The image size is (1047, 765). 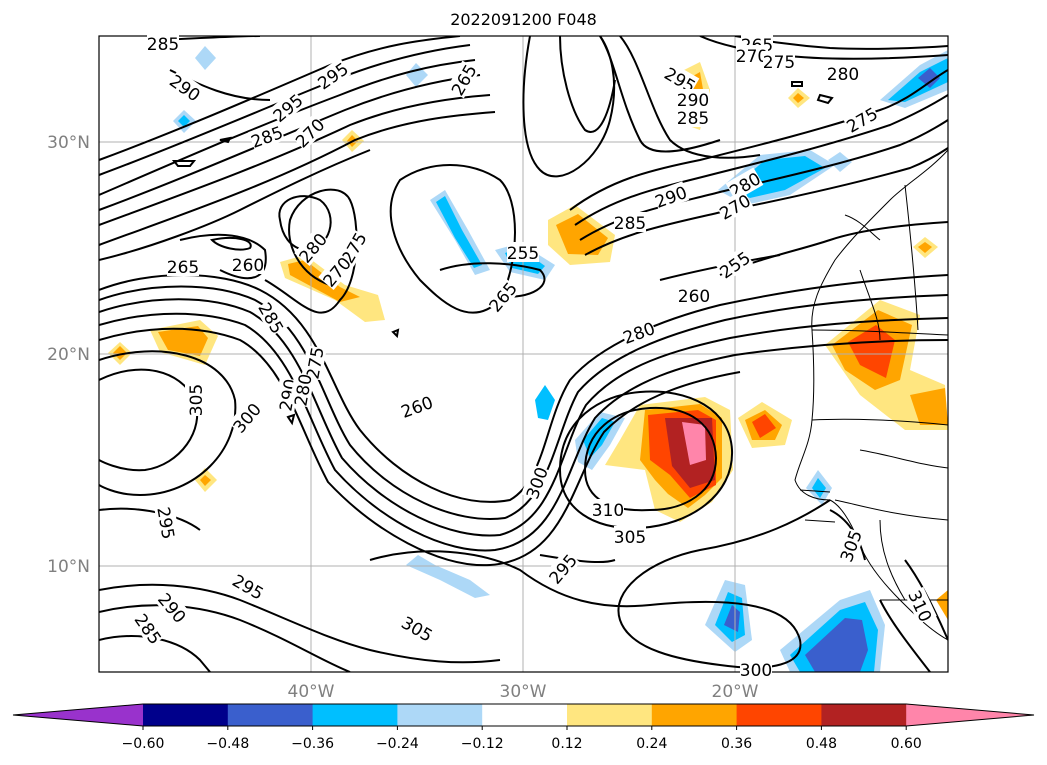 I want to click on colorbar-tick-label: 0.24, so click(x=651, y=744).